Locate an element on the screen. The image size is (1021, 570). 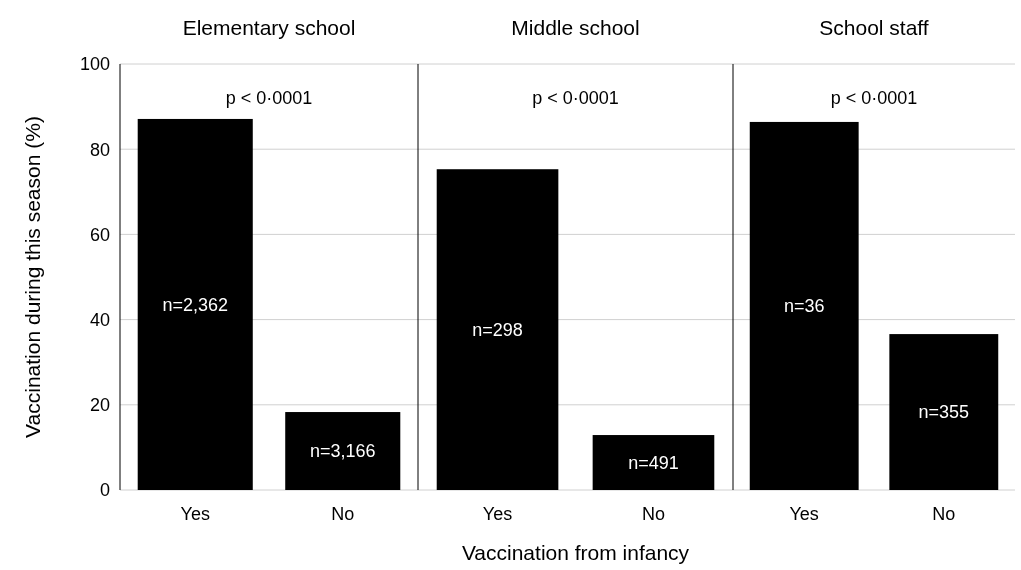
chart-title: School staff is located at coordinates (874, 27).